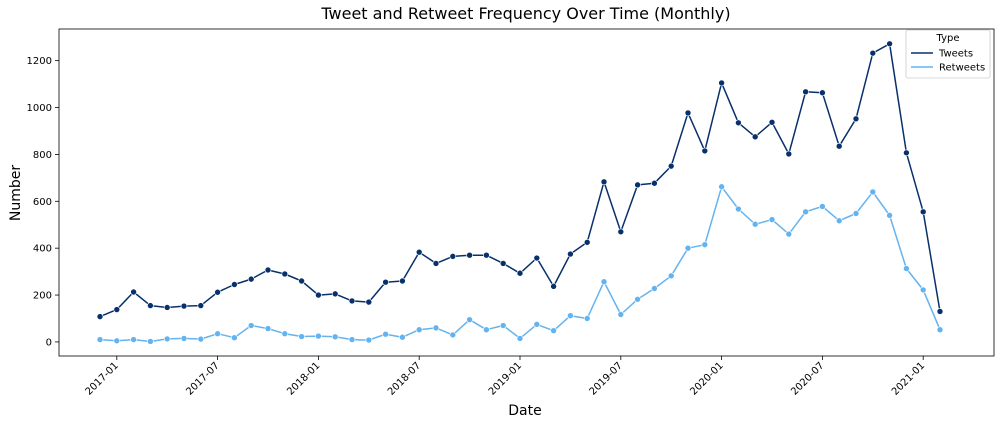 This screenshot has height=424, width=1000. I want to click on x-tick-label: 2017-07, so click(202, 378).